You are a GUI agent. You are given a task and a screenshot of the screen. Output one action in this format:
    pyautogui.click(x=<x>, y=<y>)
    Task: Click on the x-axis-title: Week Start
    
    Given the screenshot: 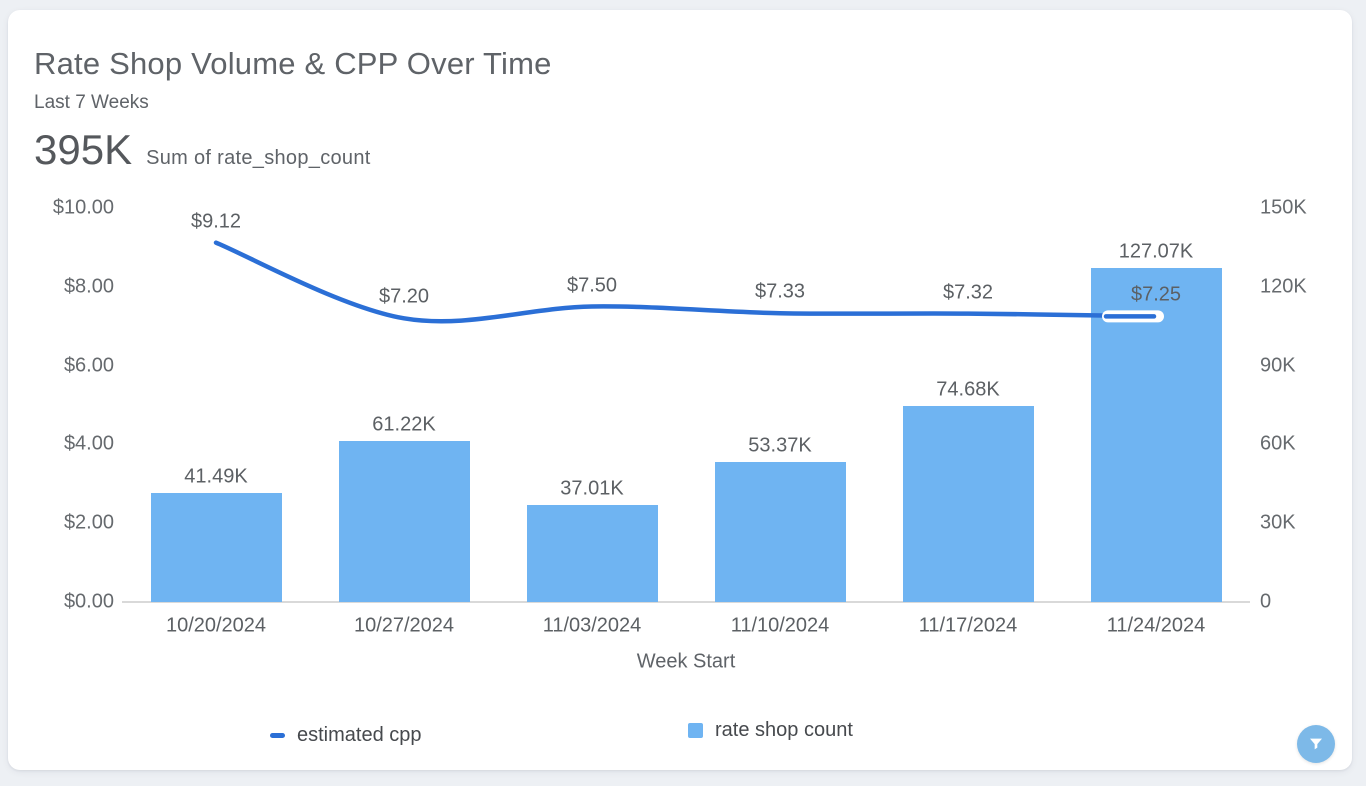 What is the action you would take?
    pyautogui.click(x=686, y=661)
    